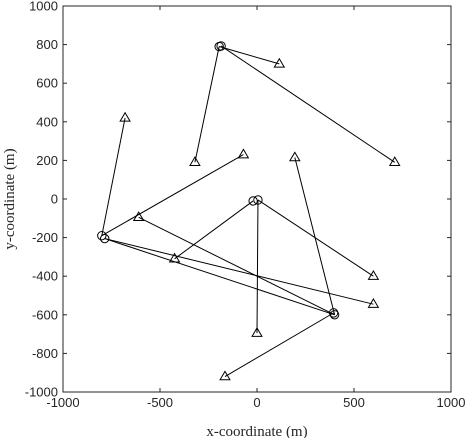  What do you see at coordinates (43, 7) in the screenshot?
I see `y-tick-label: 1000` at bounding box center [43, 7].